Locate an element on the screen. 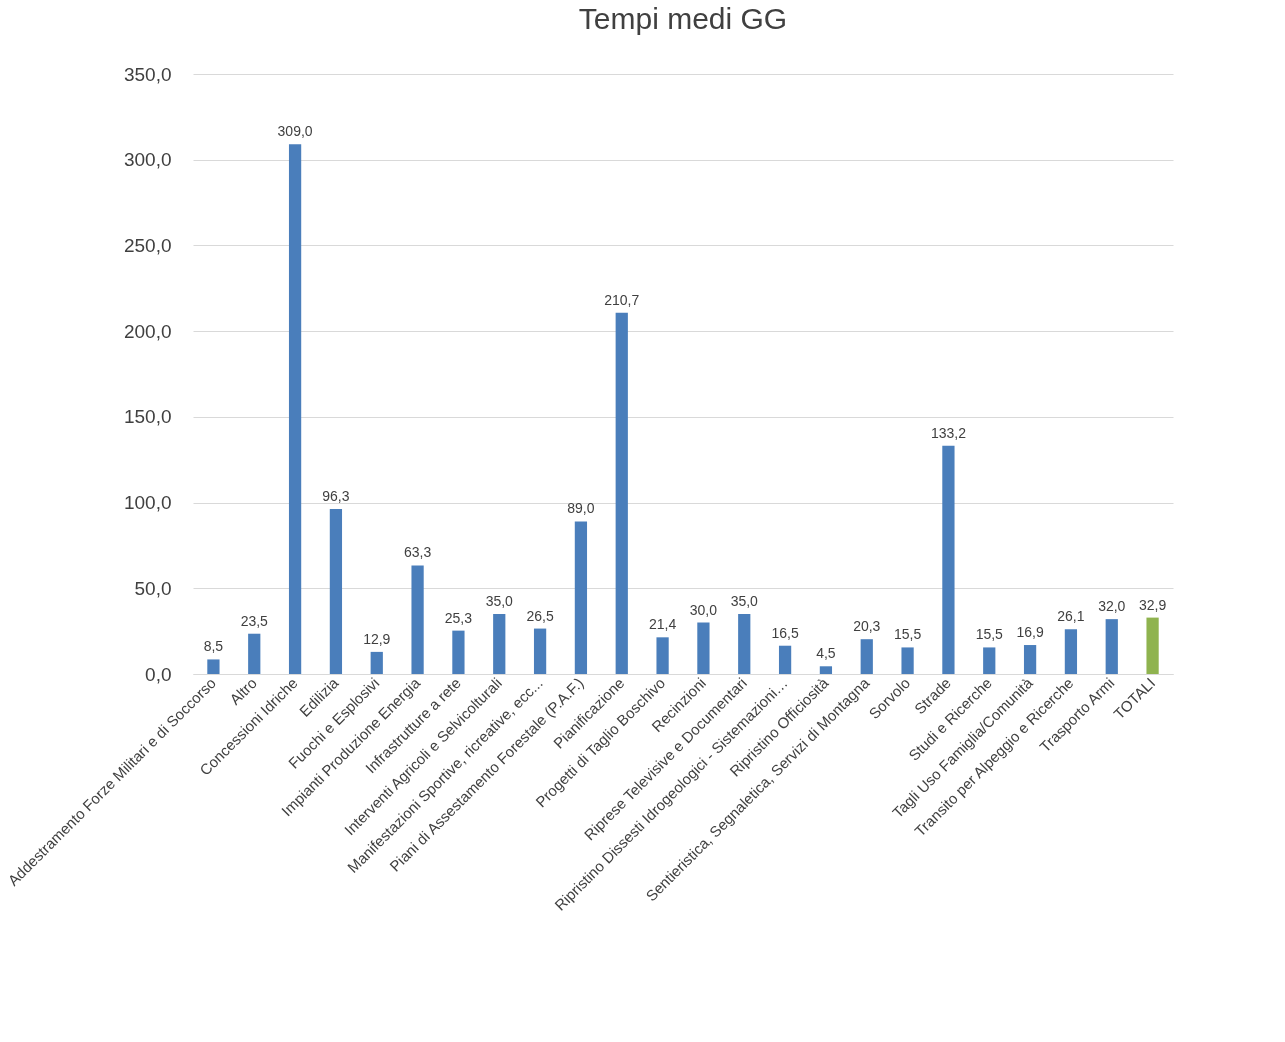  data-label: 16,5 is located at coordinates (785, 632).